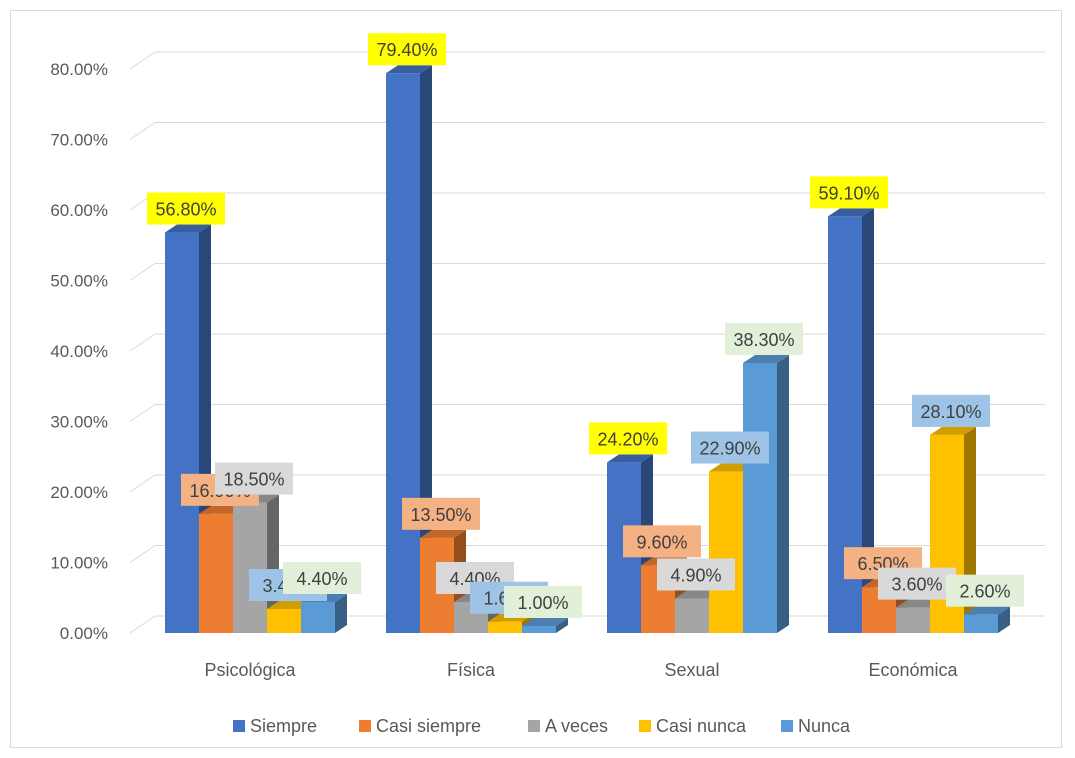 This screenshot has width=1075, height=758. I want to click on y-tick-label: 70.00%, so click(79, 140).